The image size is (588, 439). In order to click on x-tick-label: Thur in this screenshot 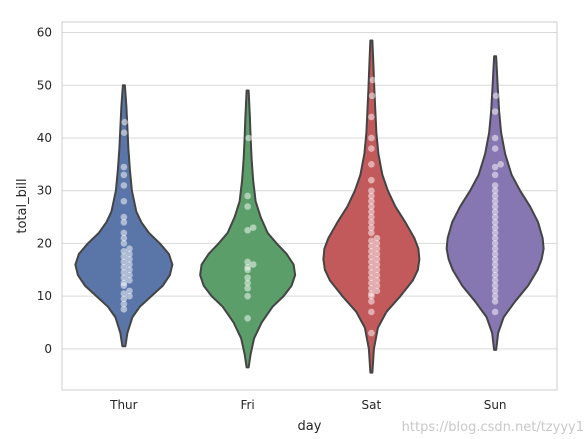, I will do `click(123, 405)`.